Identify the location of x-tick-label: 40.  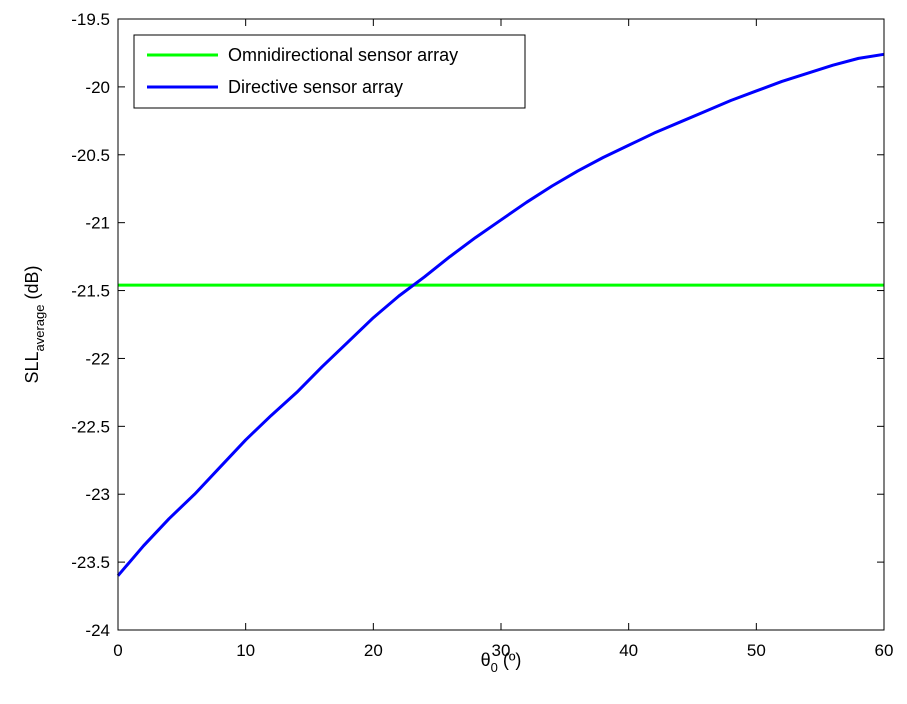
(628, 650).